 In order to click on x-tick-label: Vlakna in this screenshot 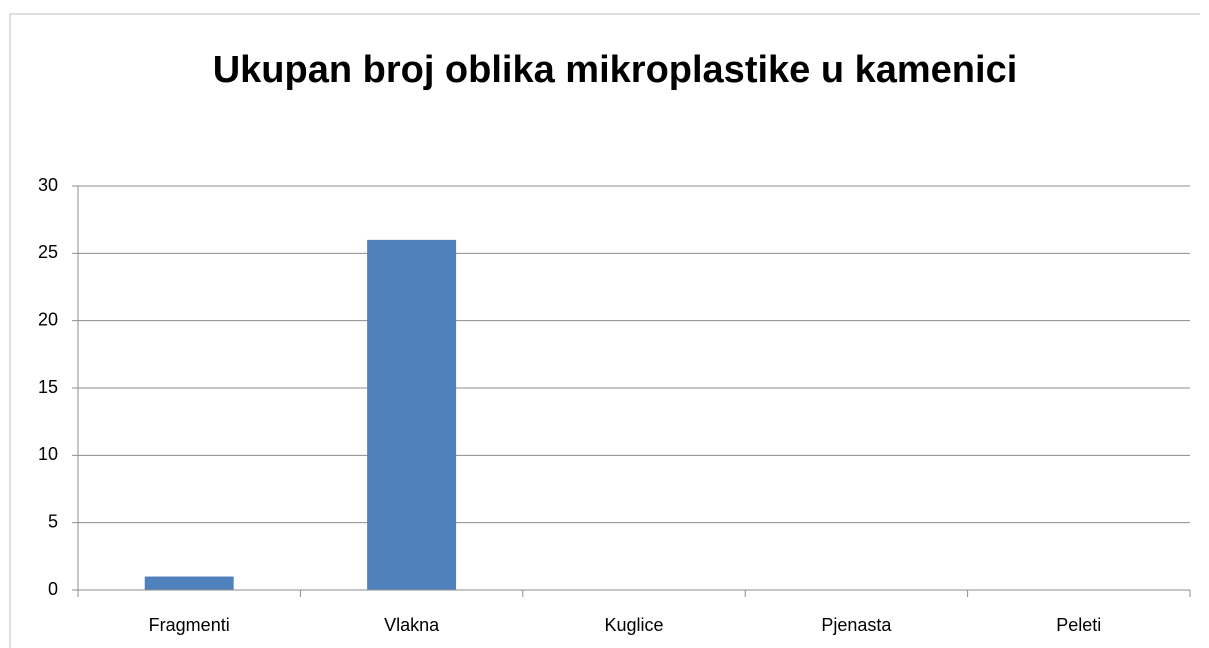, I will do `click(412, 625)`.